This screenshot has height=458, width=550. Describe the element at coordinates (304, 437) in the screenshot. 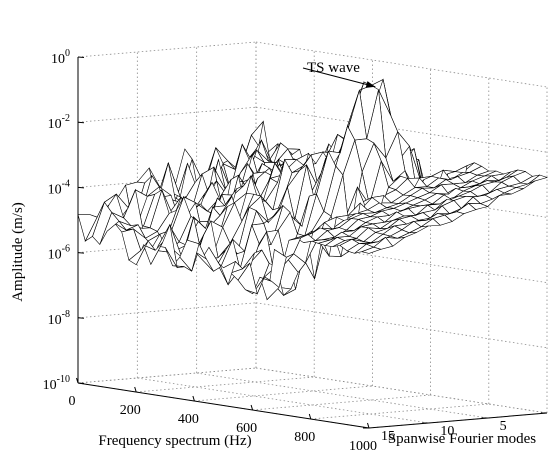

I see `x-tick-label: 800` at that location.